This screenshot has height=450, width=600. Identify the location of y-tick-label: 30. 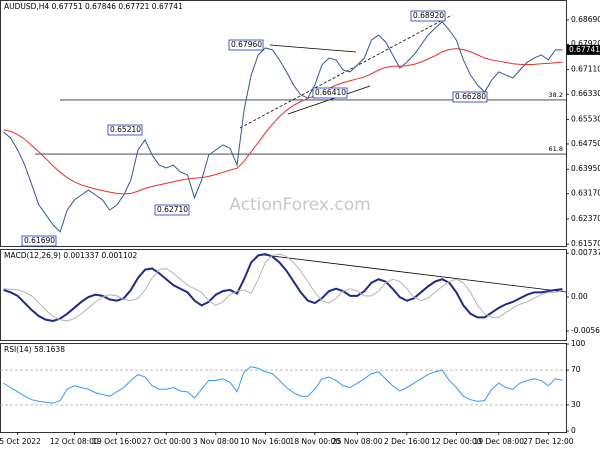
(576, 404).